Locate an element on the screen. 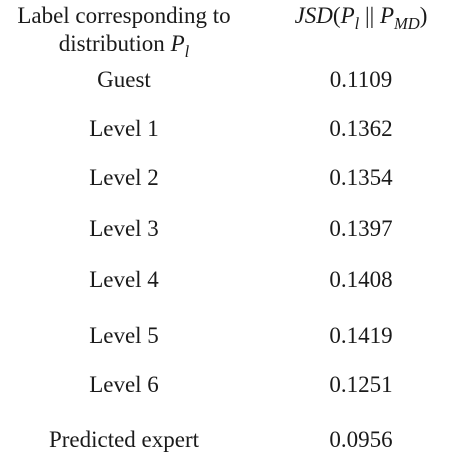  row-value: 0.0956 is located at coordinates (361, 439).